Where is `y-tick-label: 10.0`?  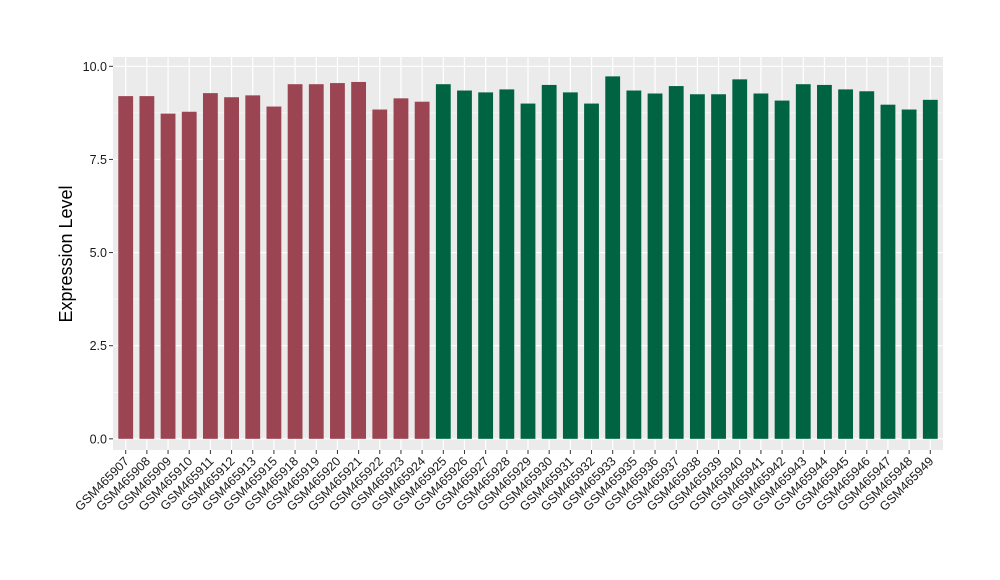 y-tick-label: 10.0 is located at coordinates (95, 67).